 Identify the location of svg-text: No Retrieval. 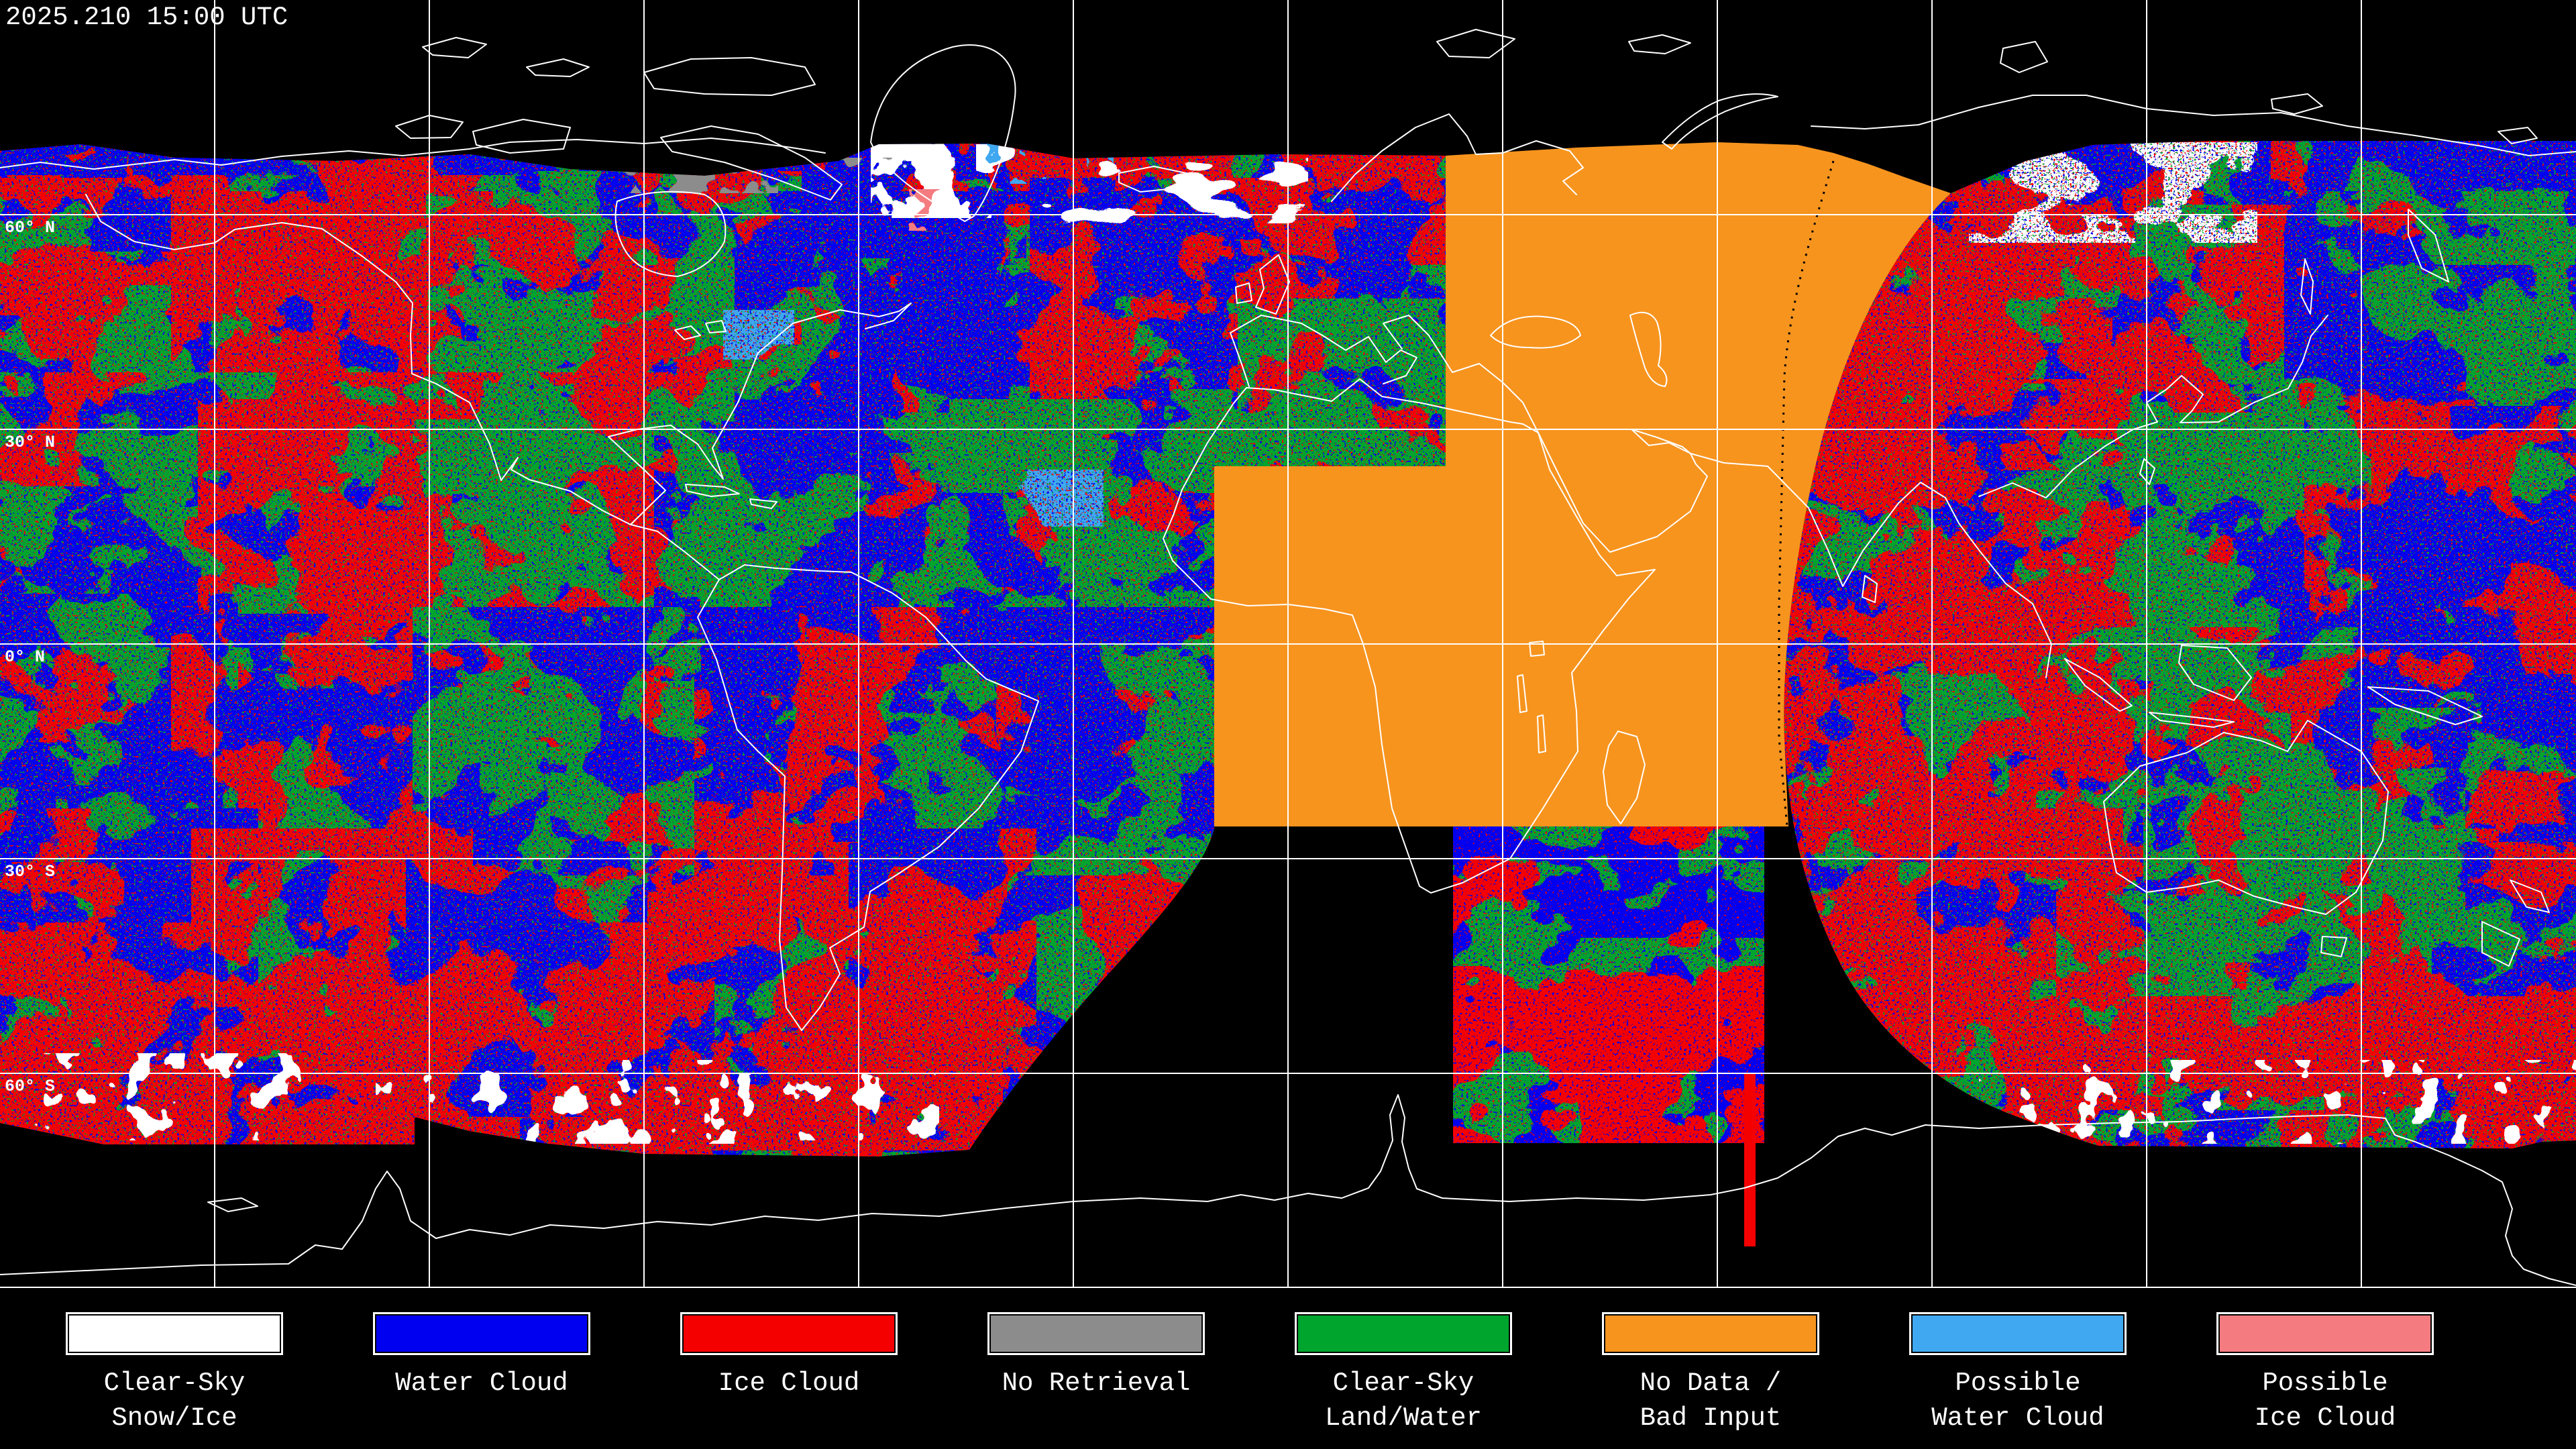
(1096, 1383).